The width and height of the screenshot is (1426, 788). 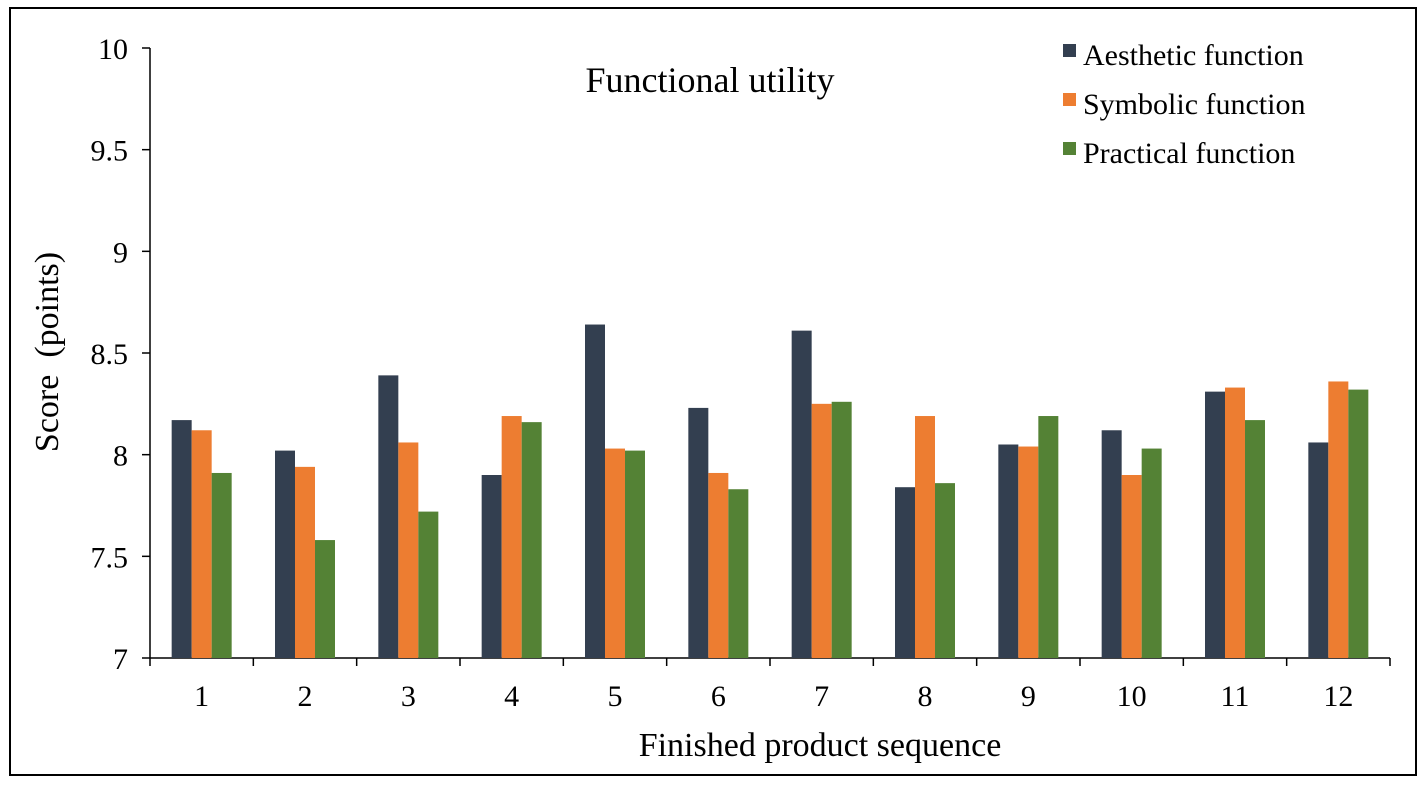 I want to click on legend-label: Aesthetic function, so click(x=1193, y=55).